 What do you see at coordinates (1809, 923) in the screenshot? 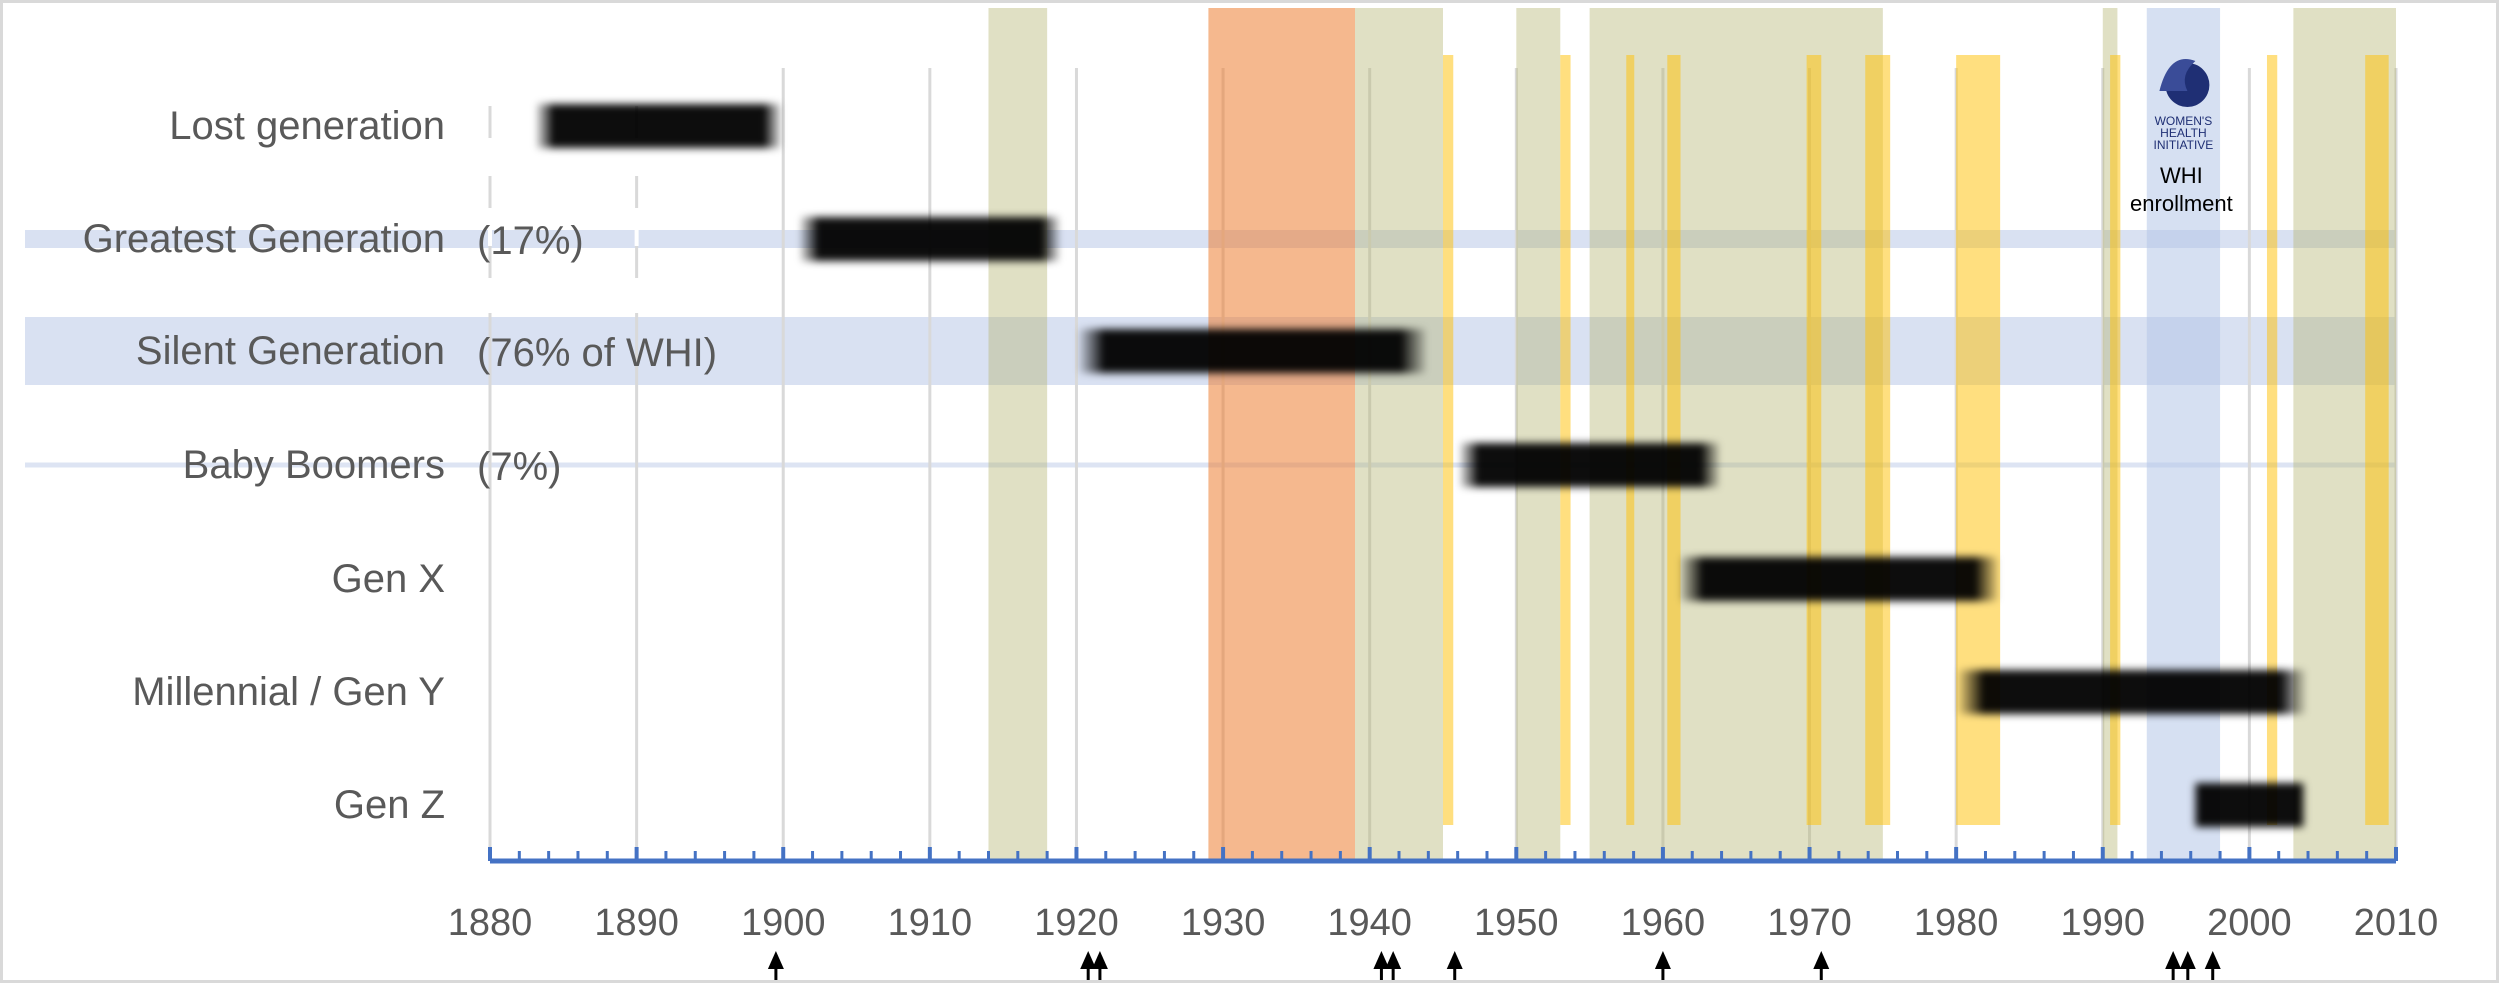
I see `x-tick-label-1970: 1970` at bounding box center [1809, 923].